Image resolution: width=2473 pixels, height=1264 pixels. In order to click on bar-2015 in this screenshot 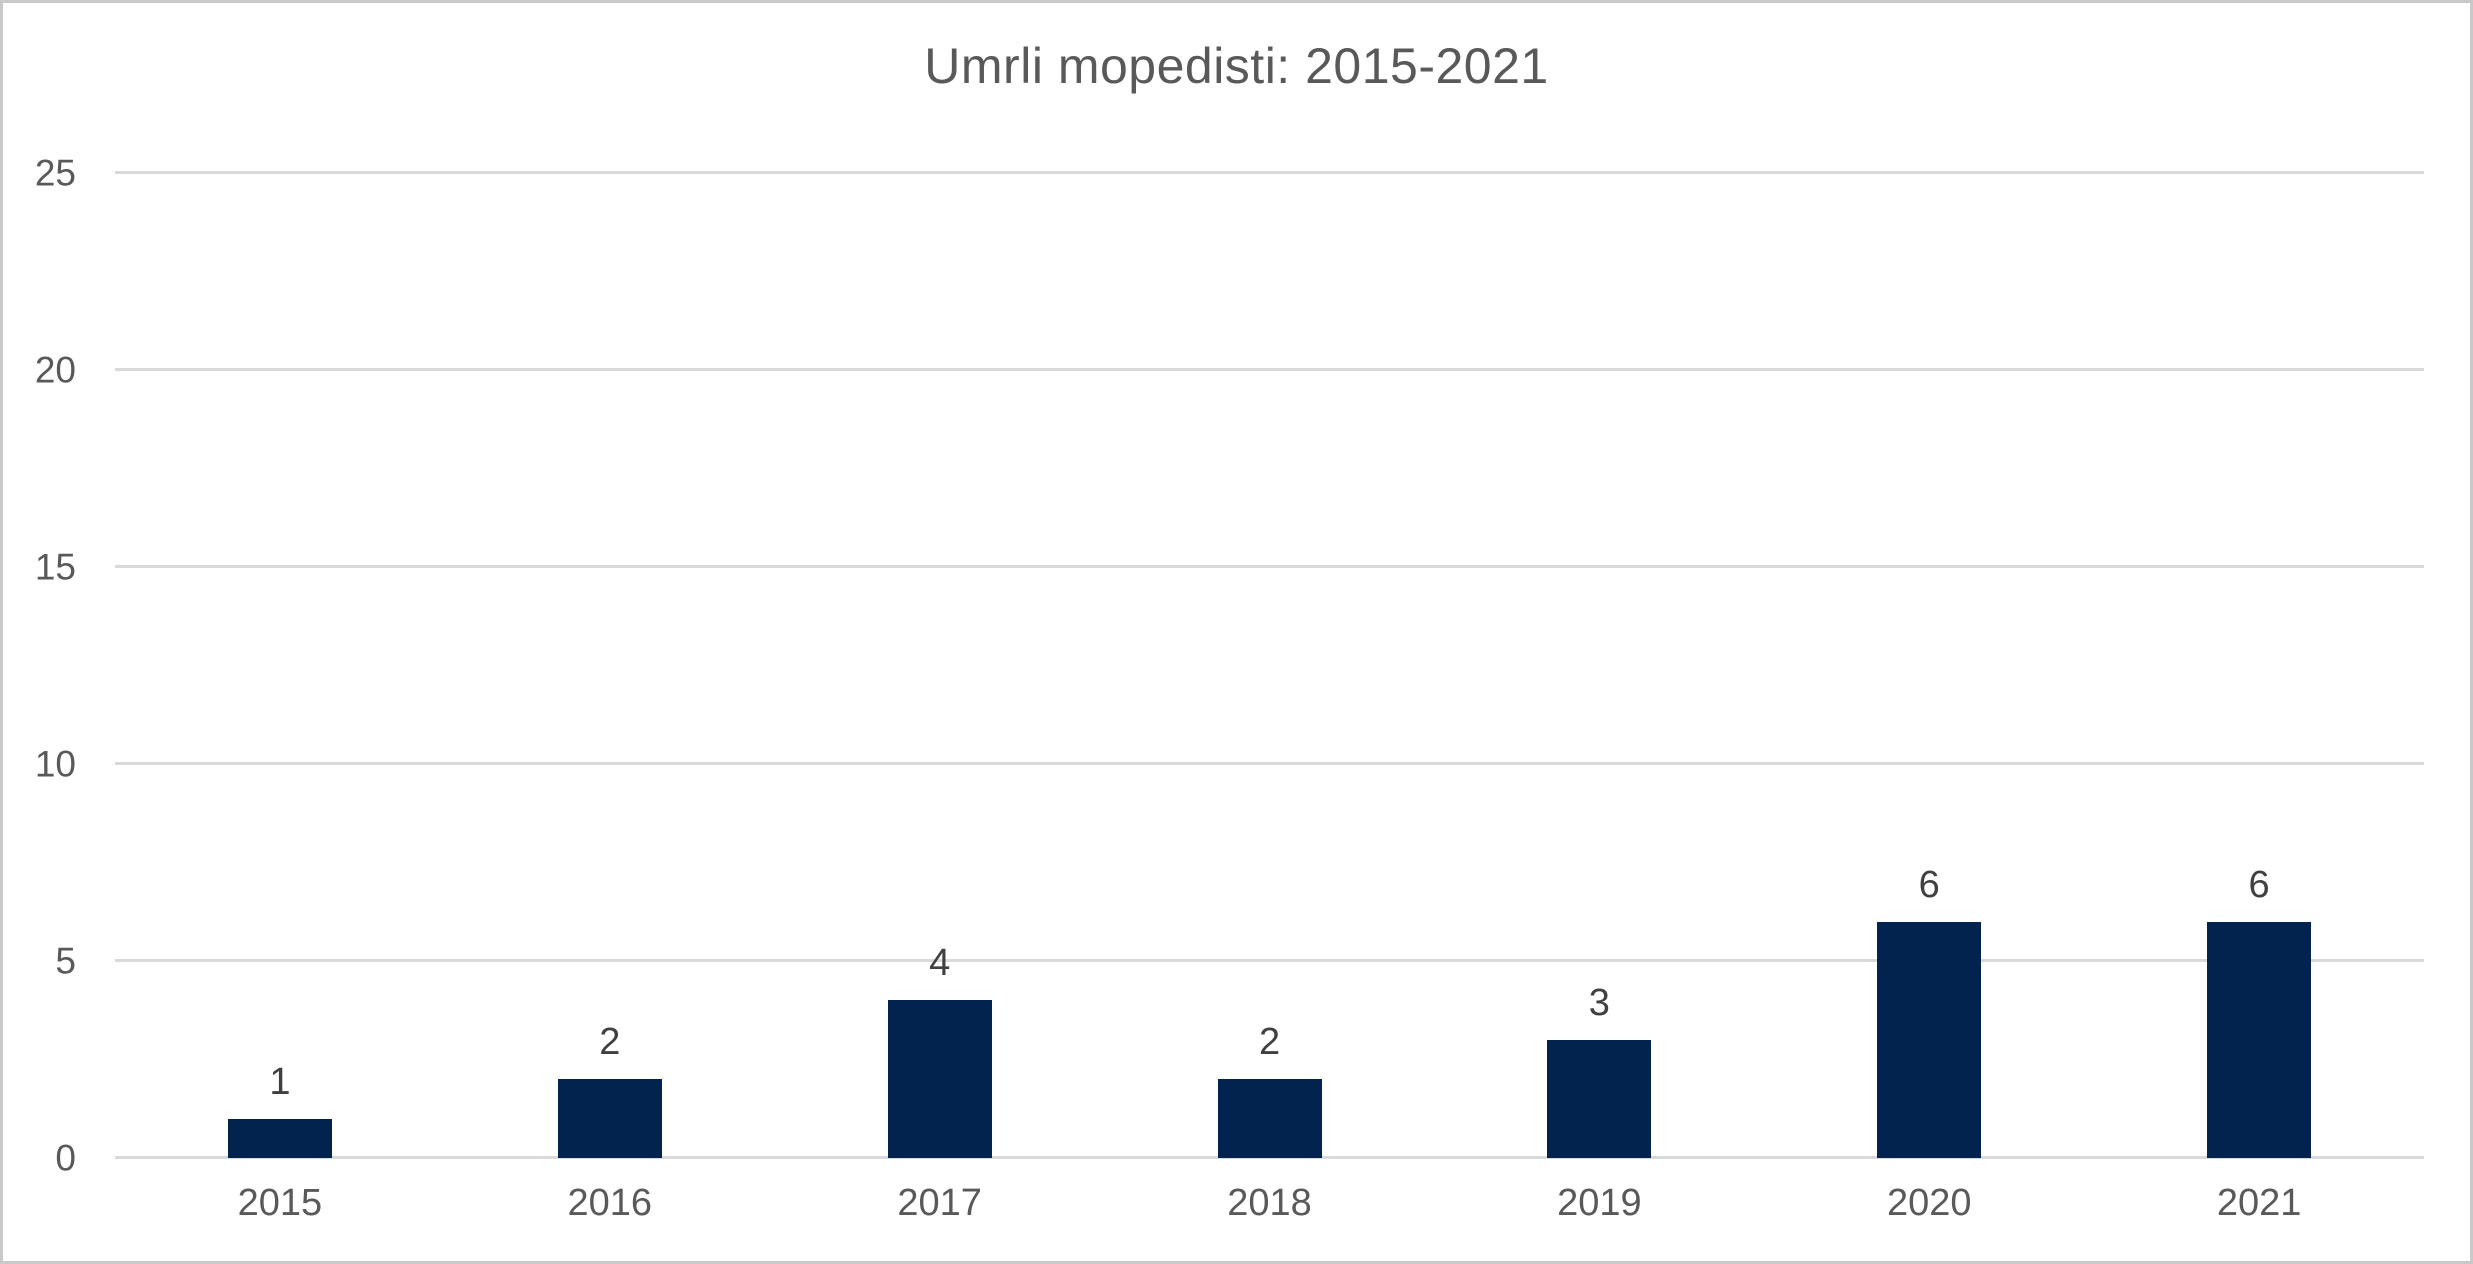, I will do `click(279, 1138)`.